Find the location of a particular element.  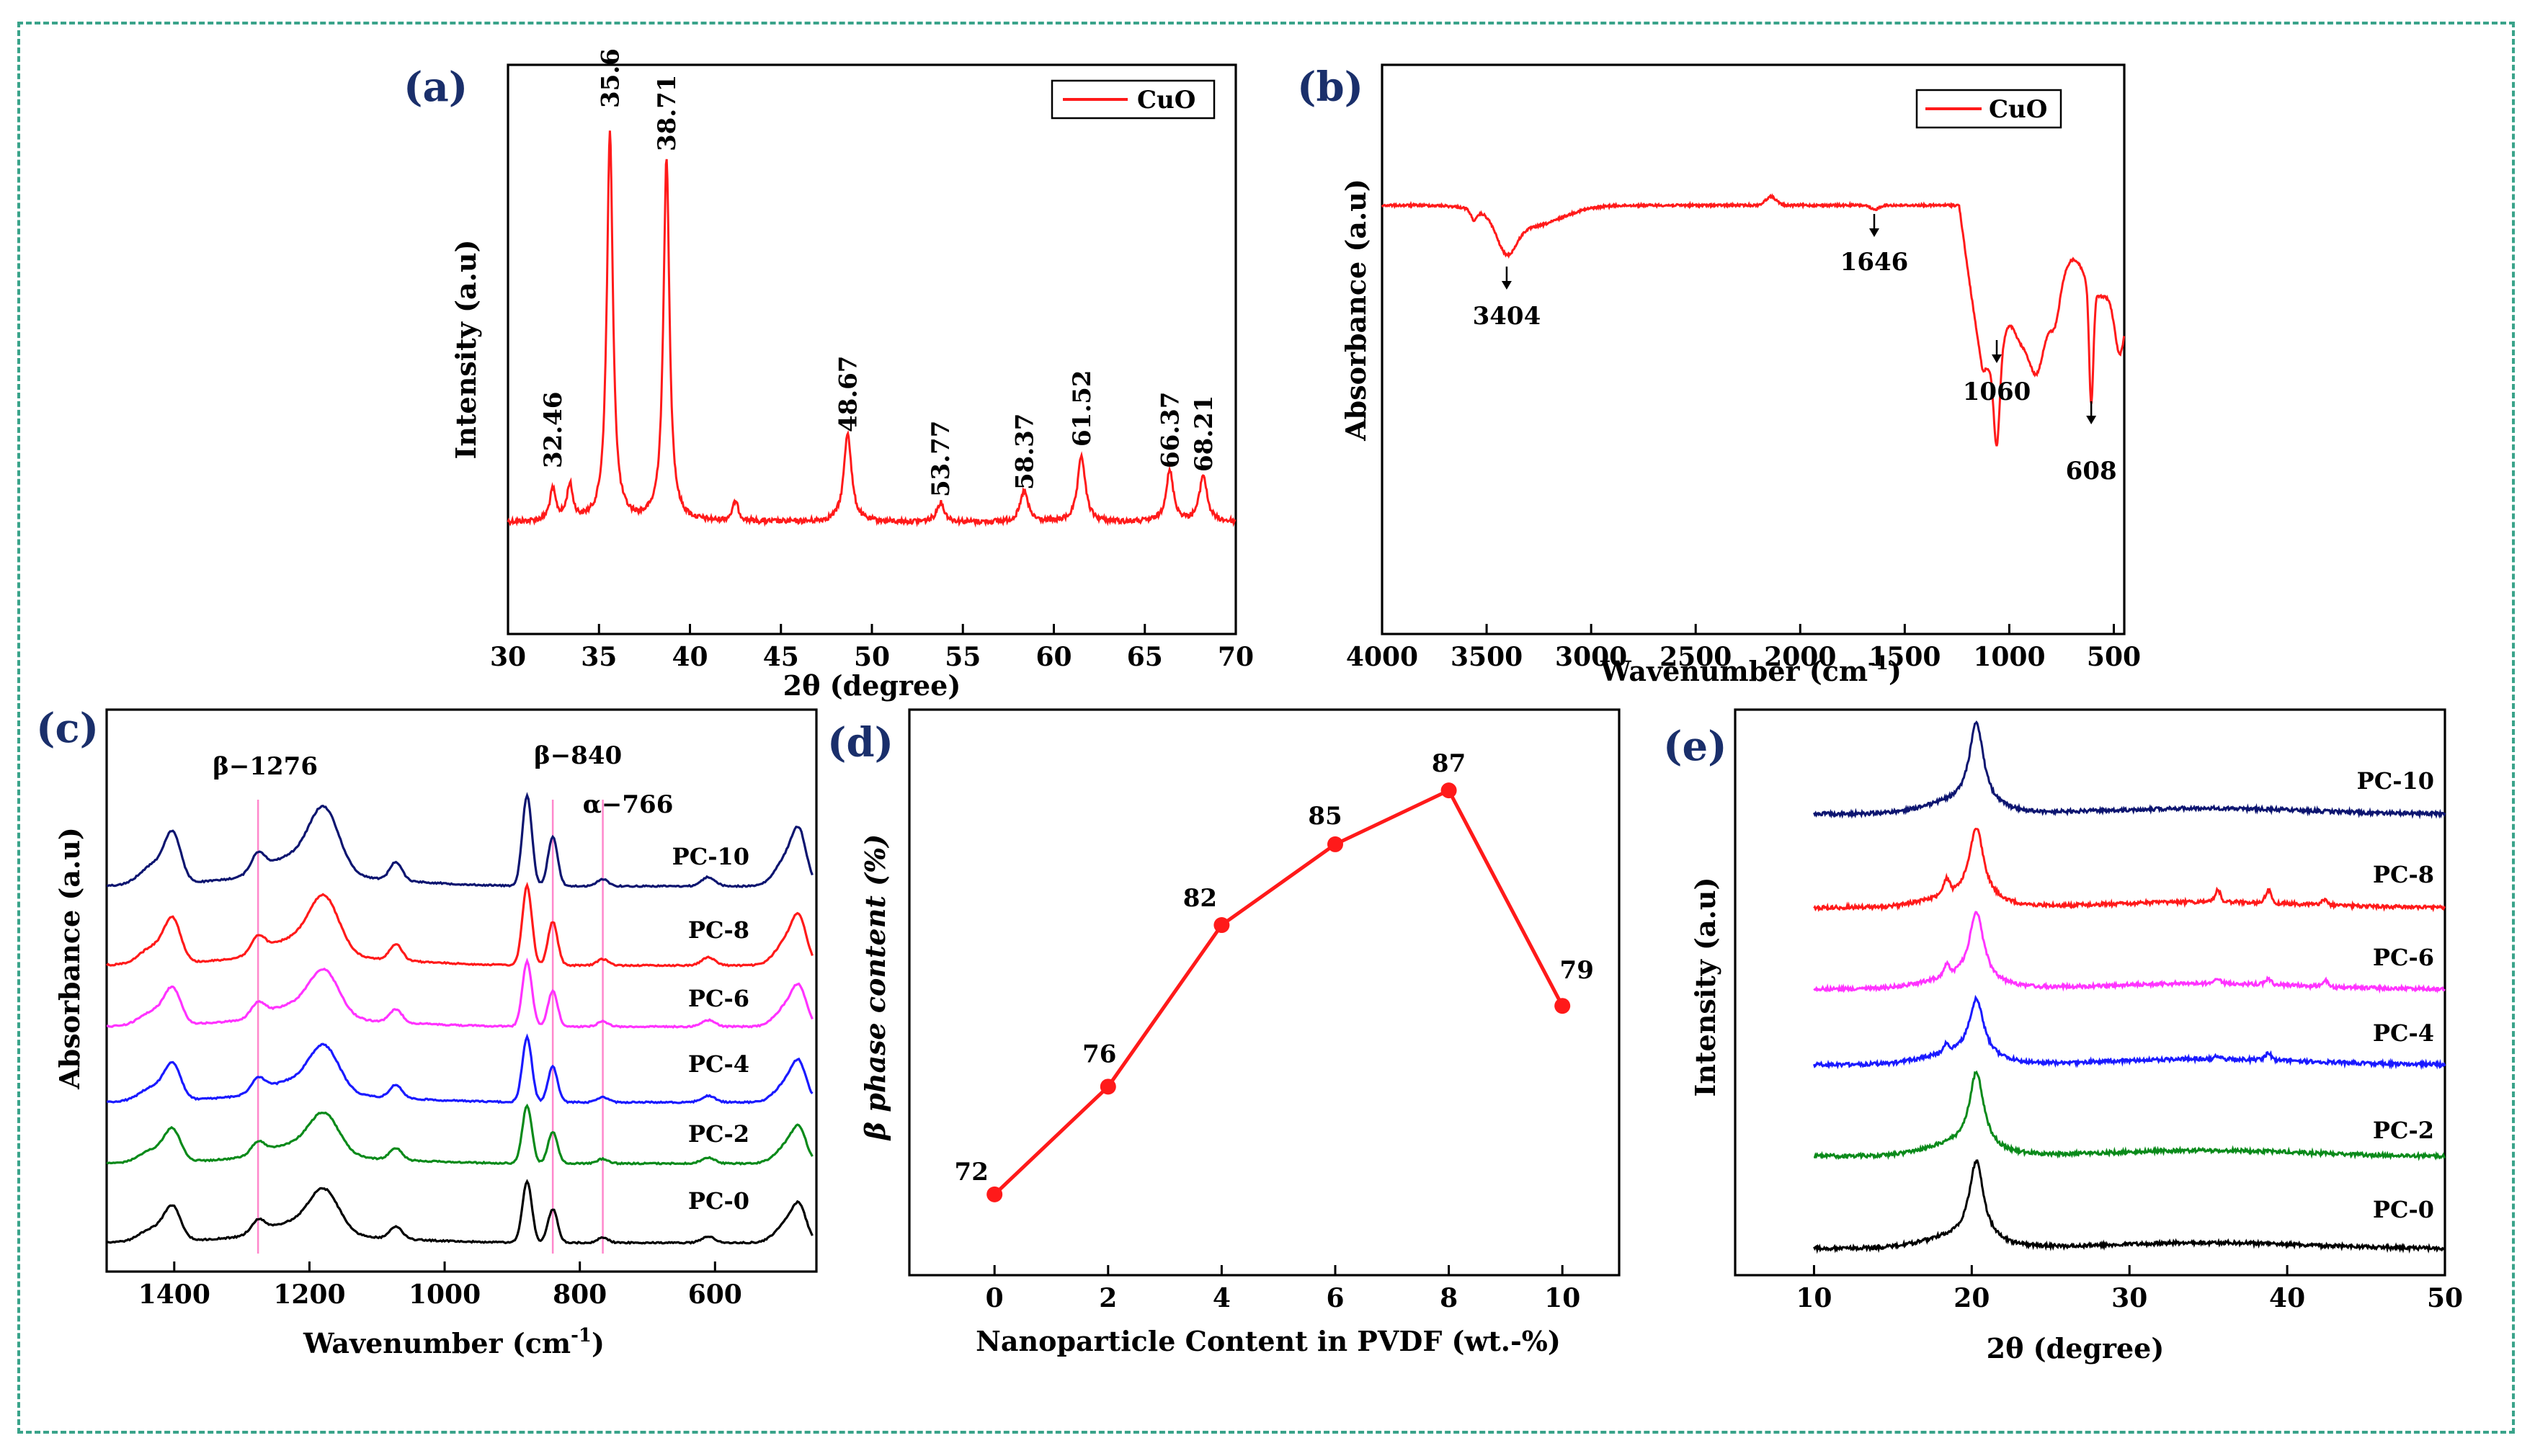

panel-d-xlabel: Nanoparticle Content in PVDF (wt.-%) is located at coordinates (1268, 1341).